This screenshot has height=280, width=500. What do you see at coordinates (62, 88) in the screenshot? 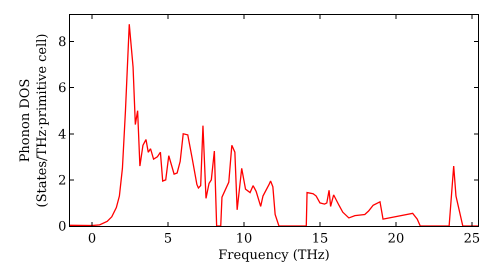
I see `y-tick-label: 6` at bounding box center [62, 88].